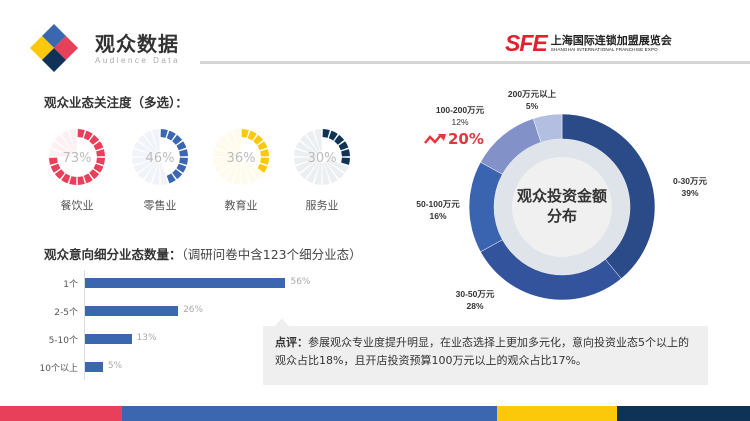  Describe the element at coordinates (532, 94) in the screenshot. I see `donut-label-category: 200万元以上` at that location.